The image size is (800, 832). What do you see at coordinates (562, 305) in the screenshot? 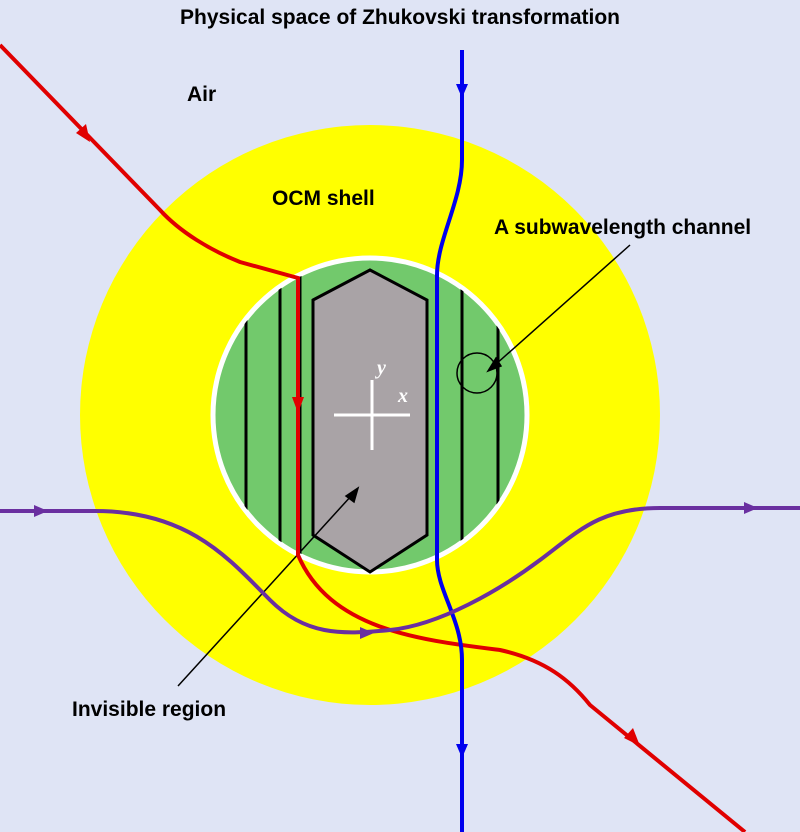
I see `channel-pointer` at bounding box center [562, 305].